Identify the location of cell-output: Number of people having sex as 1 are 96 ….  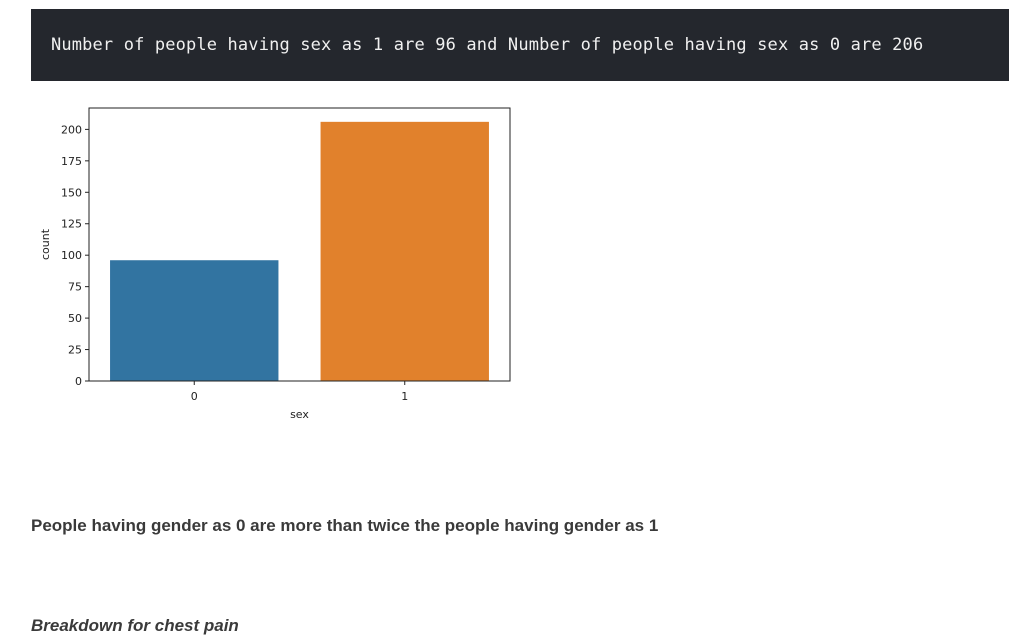
(520, 45).